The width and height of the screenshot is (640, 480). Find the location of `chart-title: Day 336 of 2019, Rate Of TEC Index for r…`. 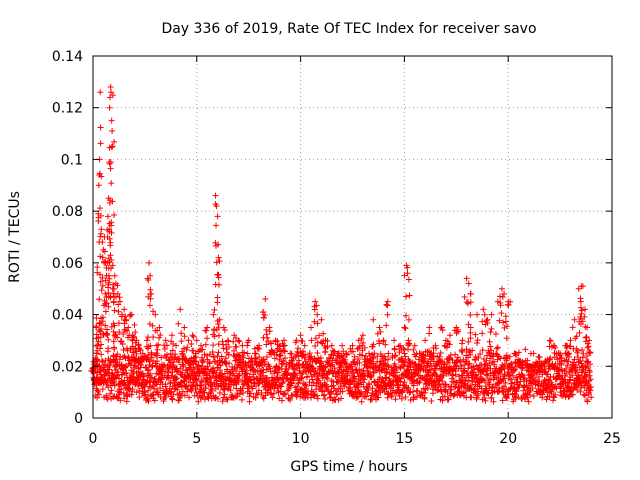

chart-title: Day 336 of 2019, Rate Of TEC Index for r… is located at coordinates (348, 29).